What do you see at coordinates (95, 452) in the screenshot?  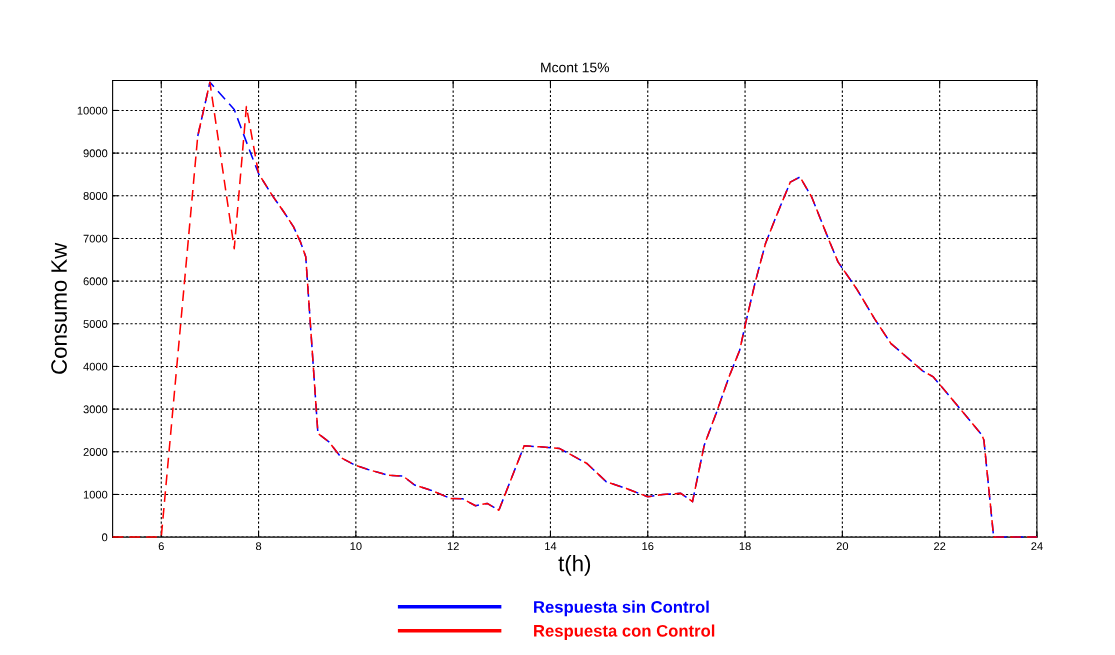 I see `y-tick-label: 2000` at bounding box center [95, 452].